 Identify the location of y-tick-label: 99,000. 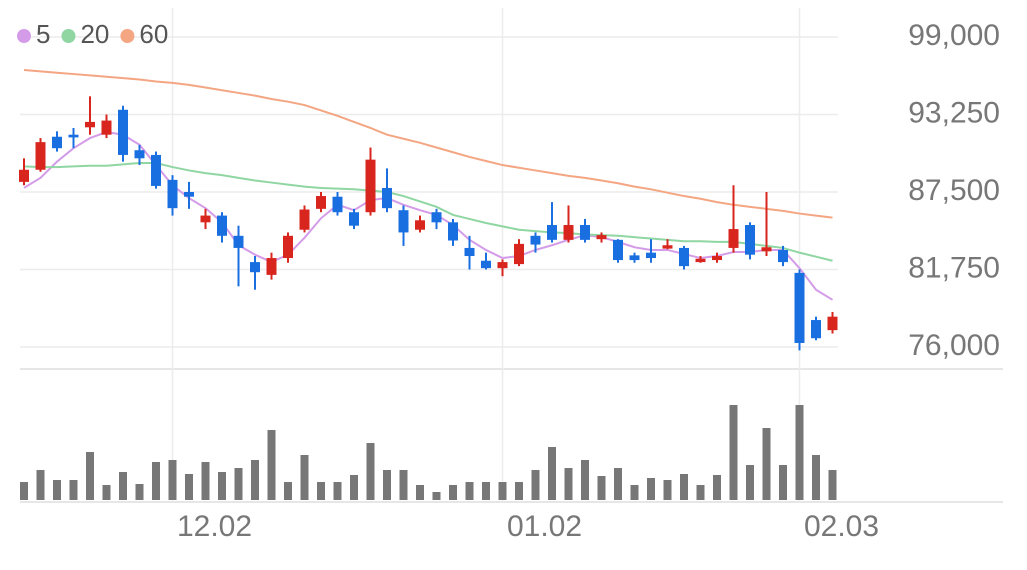
(954, 35).